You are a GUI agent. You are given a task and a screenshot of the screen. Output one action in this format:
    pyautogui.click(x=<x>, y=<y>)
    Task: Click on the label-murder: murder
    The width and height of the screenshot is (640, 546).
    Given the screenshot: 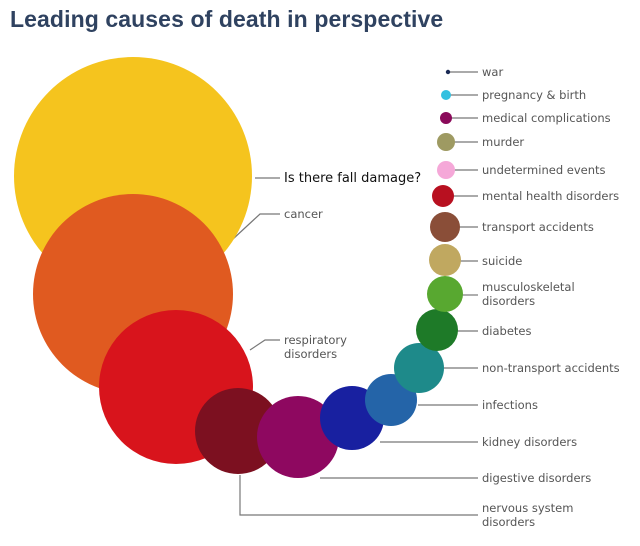 What is the action you would take?
    pyautogui.click(x=503, y=142)
    